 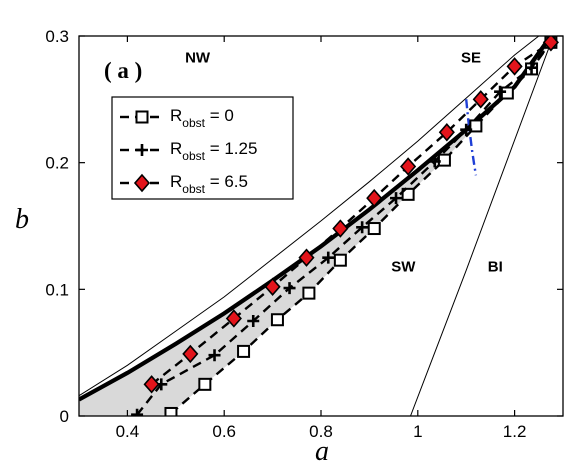 I want to click on panel-label: ( a ), so click(x=123, y=70).